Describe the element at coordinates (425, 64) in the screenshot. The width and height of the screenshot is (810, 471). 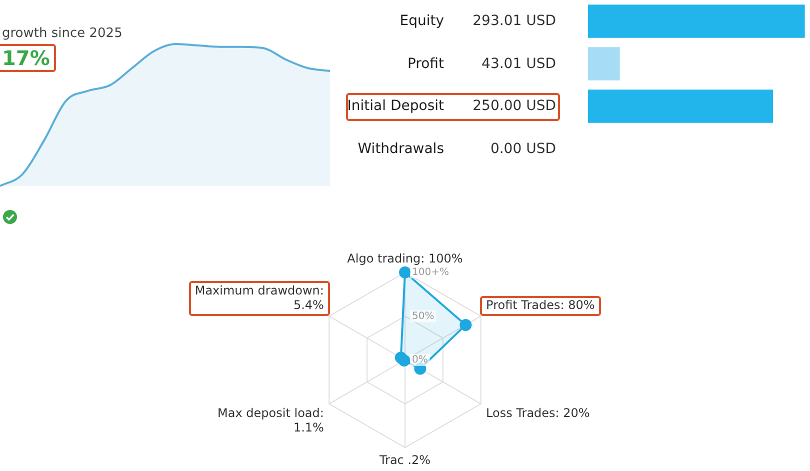
I see `category-label: Profit` at that location.